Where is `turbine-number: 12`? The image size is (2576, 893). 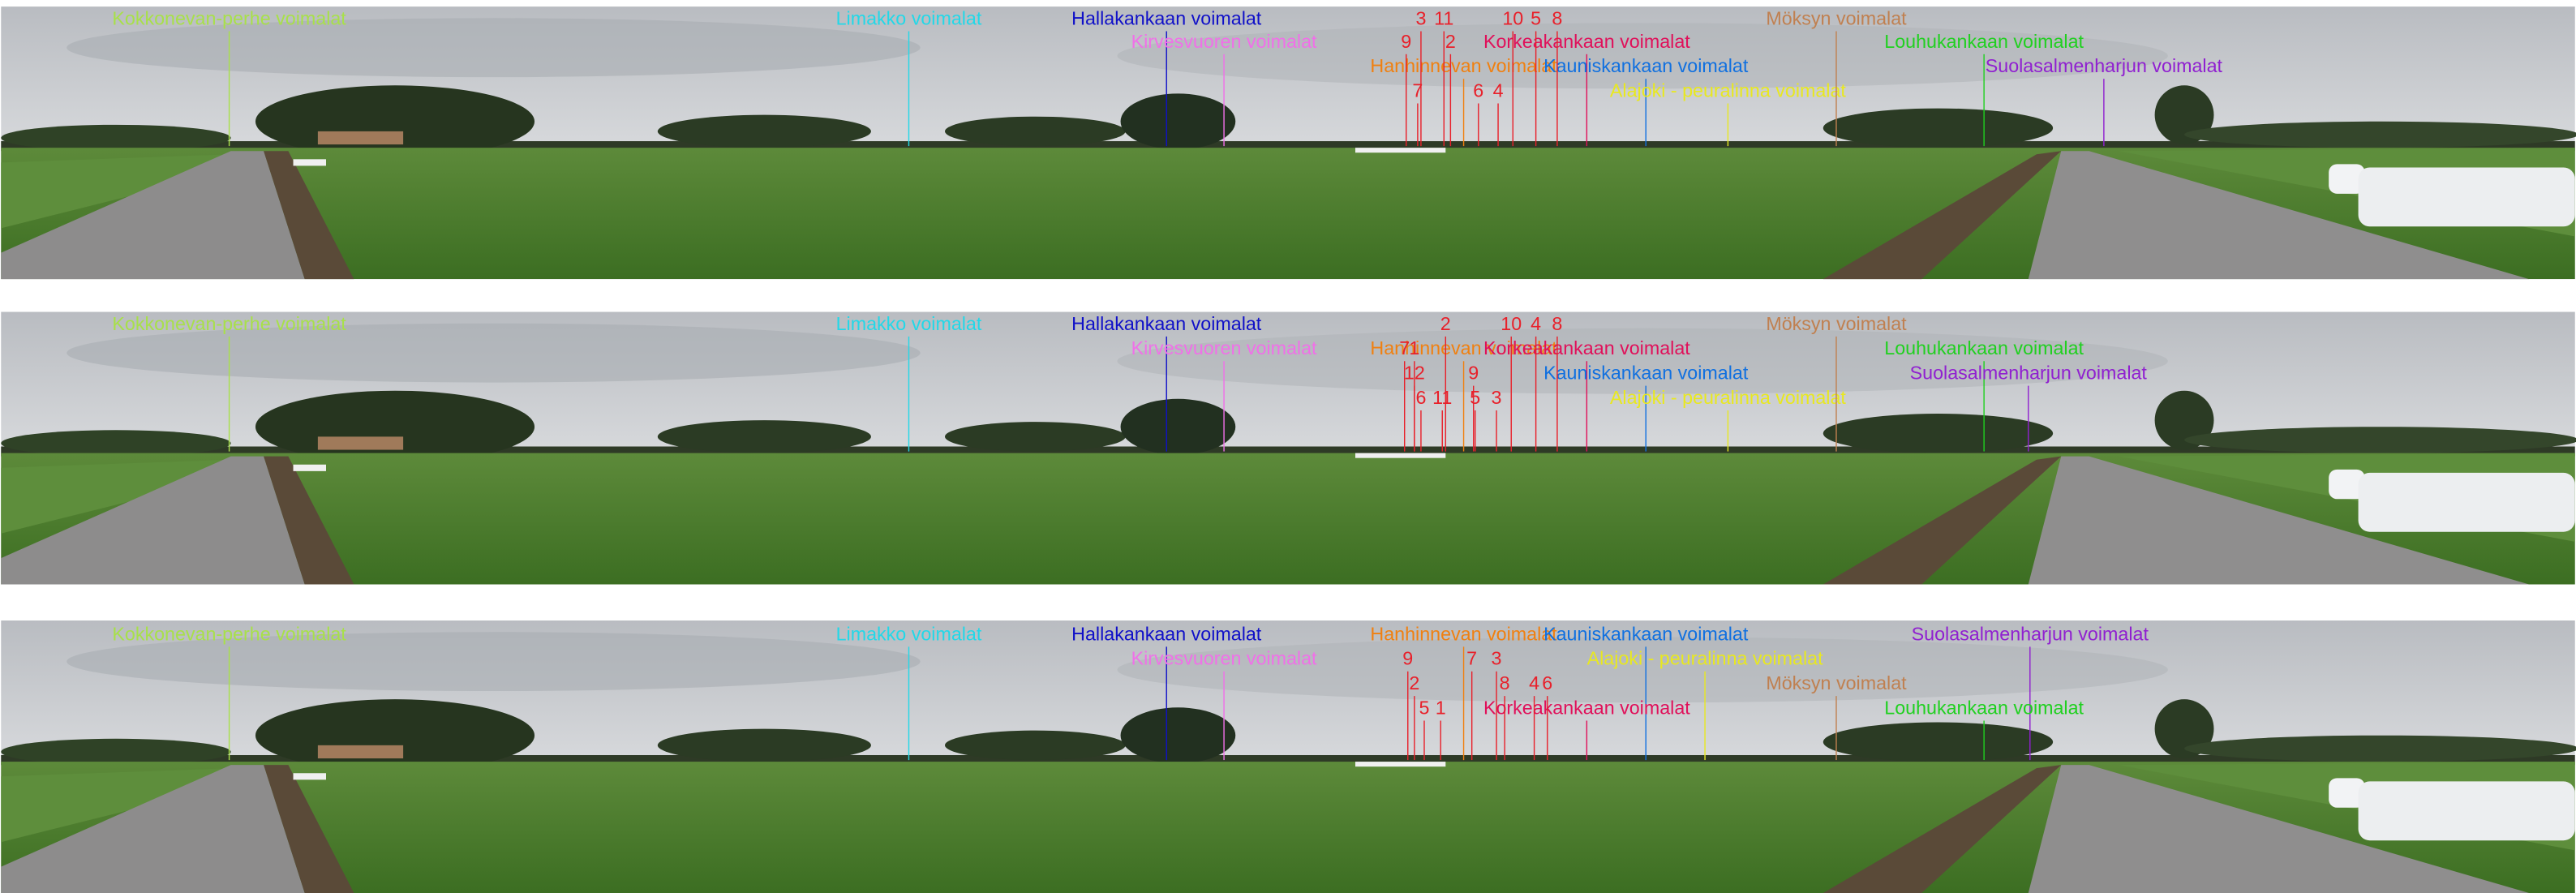 turbine-number: 12 is located at coordinates (1414, 373).